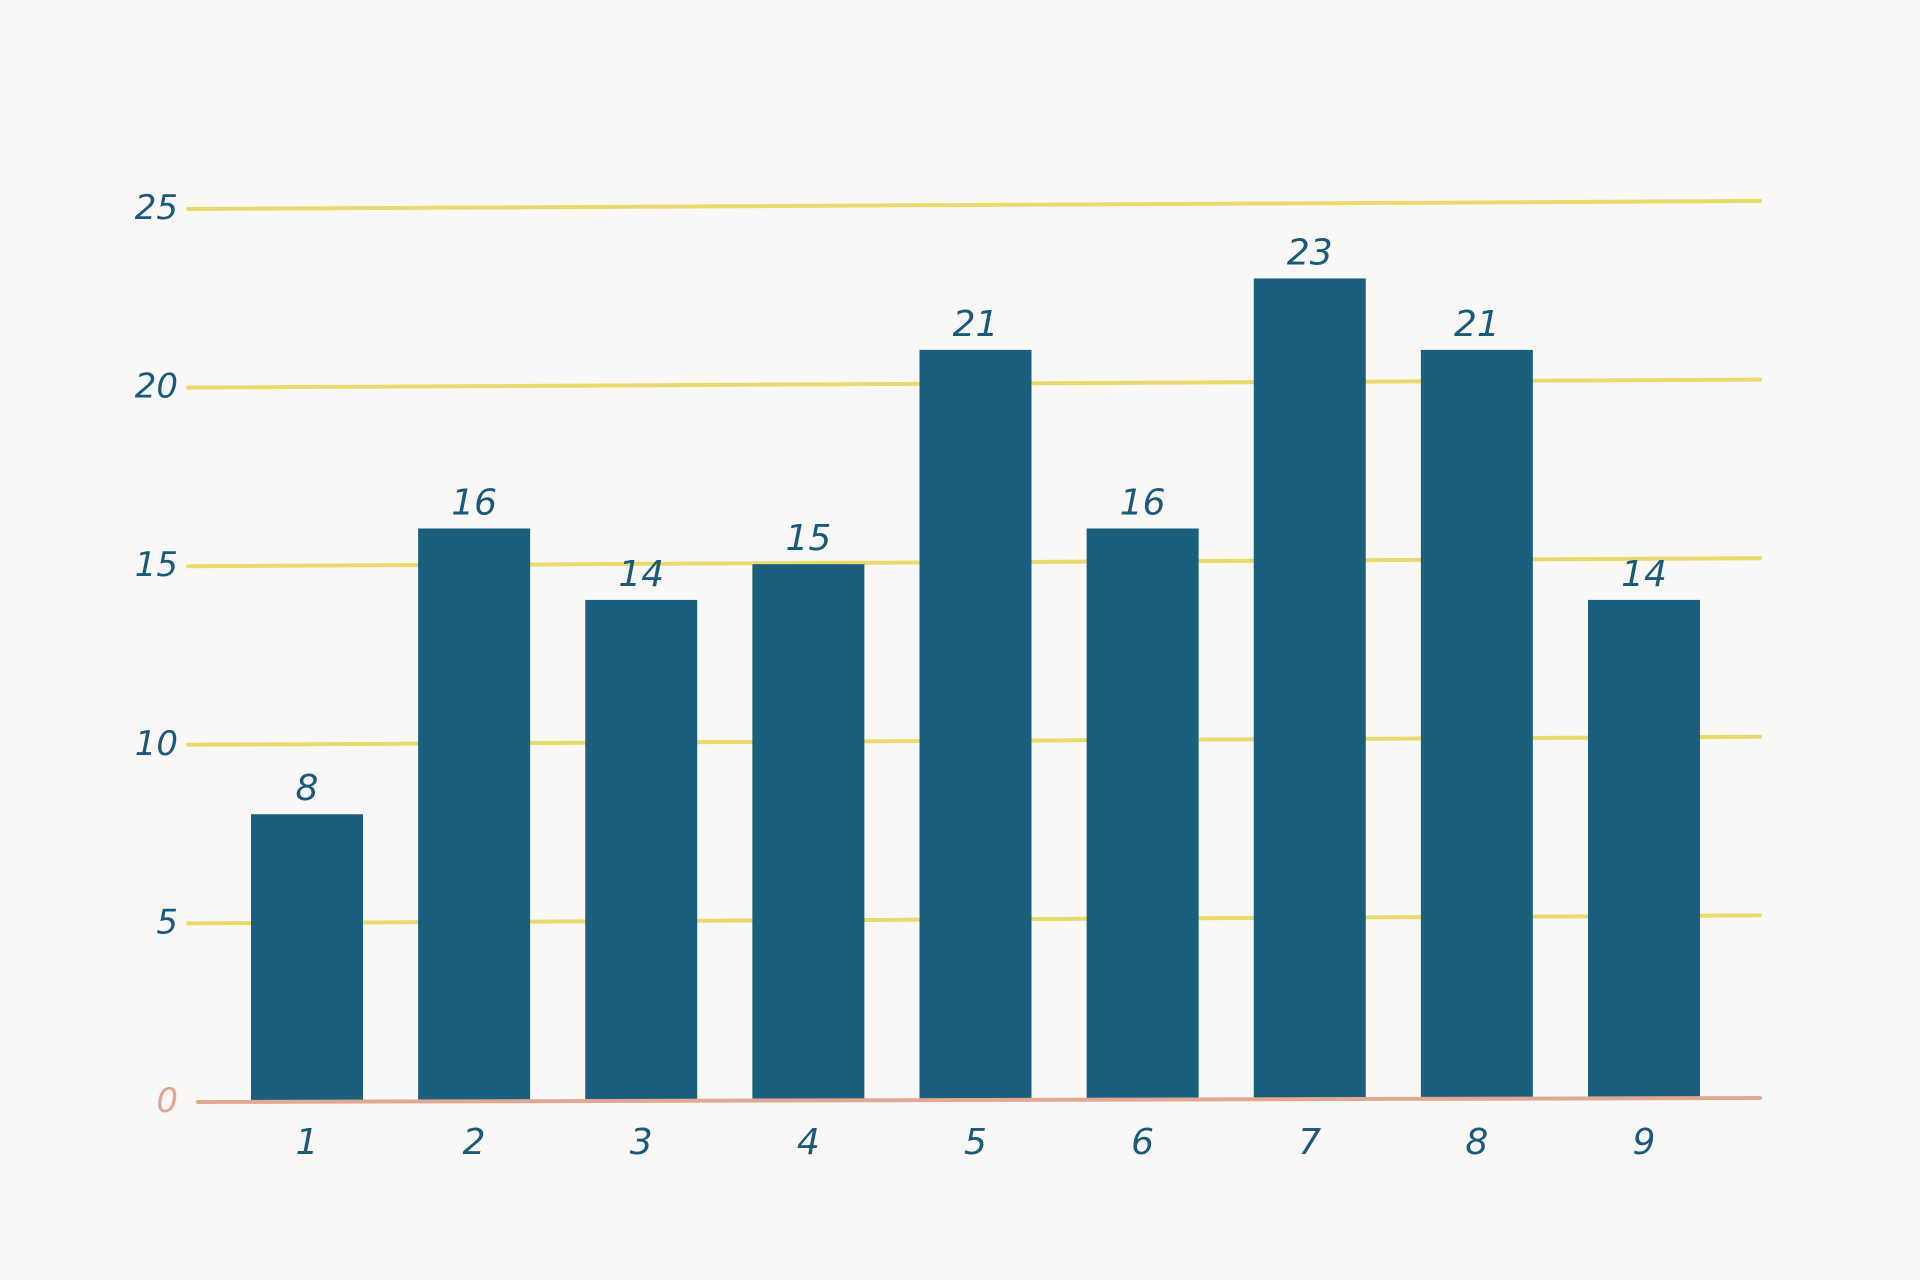 This screenshot has height=1280, width=1920. I want to click on value-label-8: 21, so click(1477, 324).